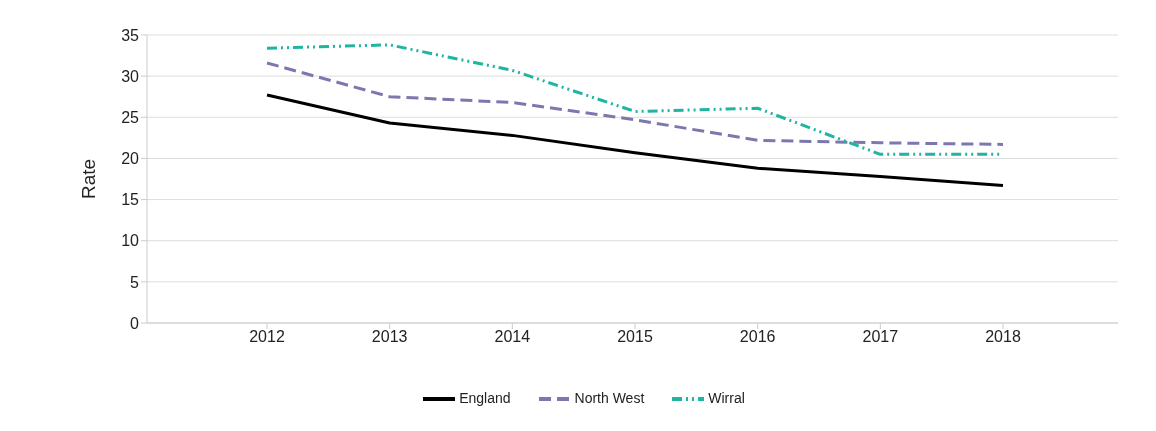 The width and height of the screenshot is (1156, 431). Describe the element at coordinates (130, 76) in the screenshot. I see `y-tick-label: 30` at that location.